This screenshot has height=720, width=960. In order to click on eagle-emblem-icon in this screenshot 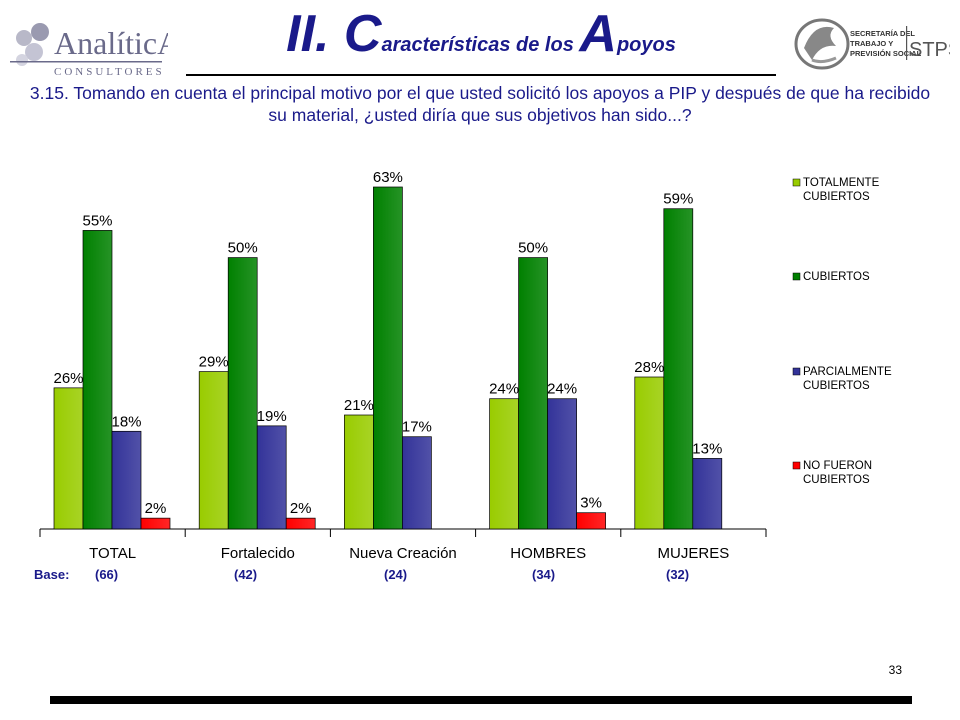, I will do `click(822, 44)`.